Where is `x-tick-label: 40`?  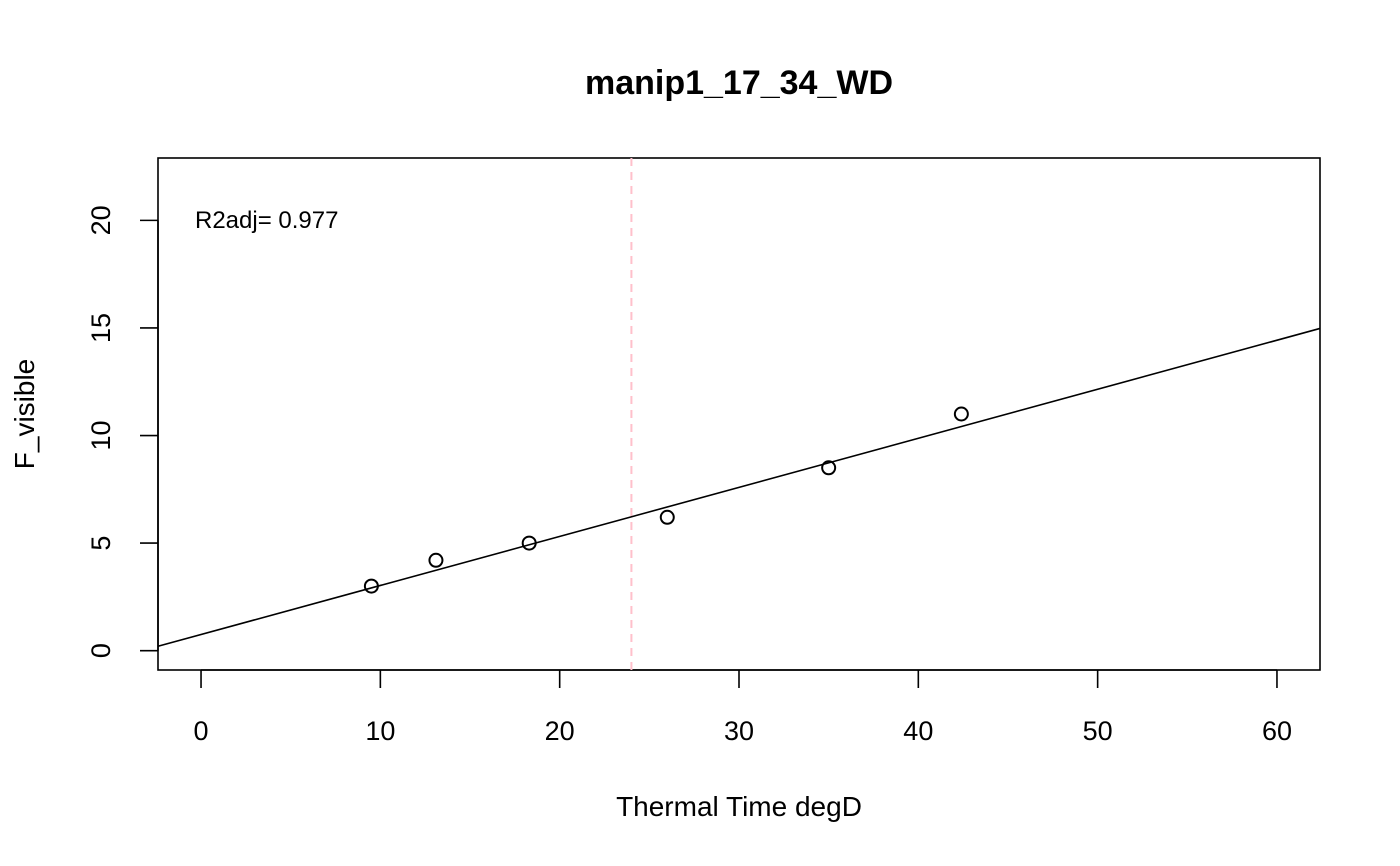 x-tick-label: 40 is located at coordinates (918, 731).